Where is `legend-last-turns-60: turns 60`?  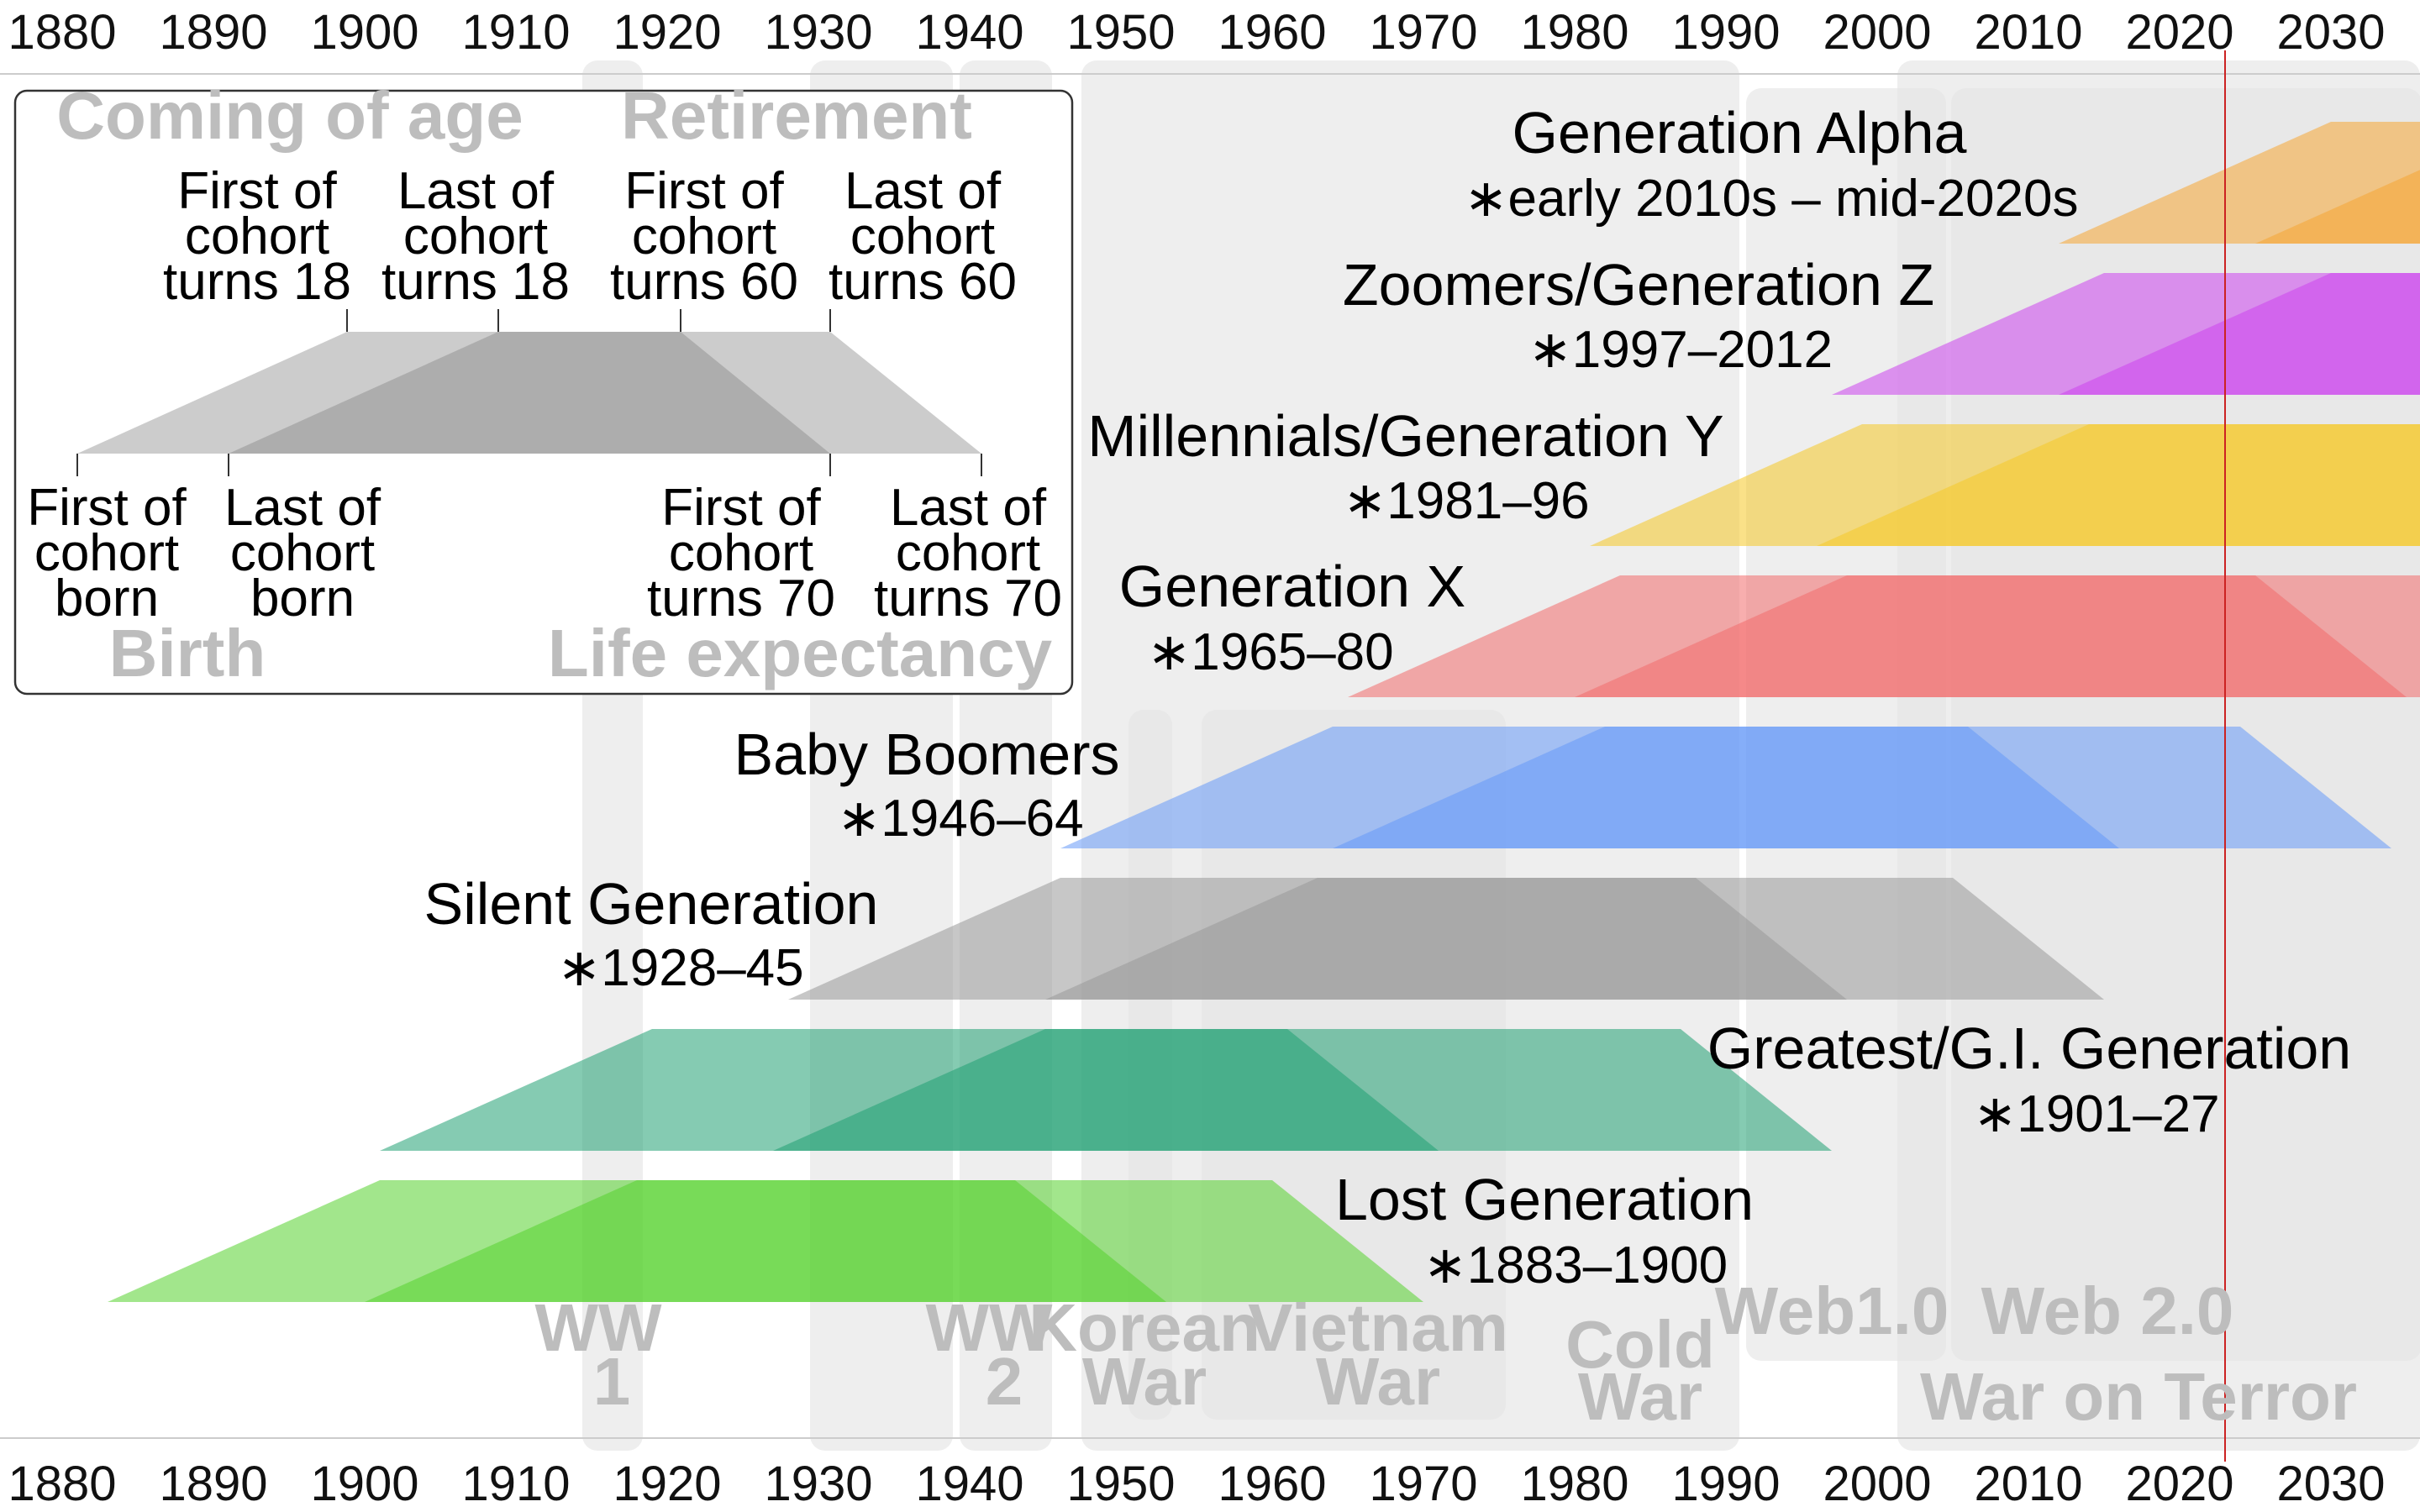 legend-last-turns-60: turns 60 is located at coordinates (923, 282).